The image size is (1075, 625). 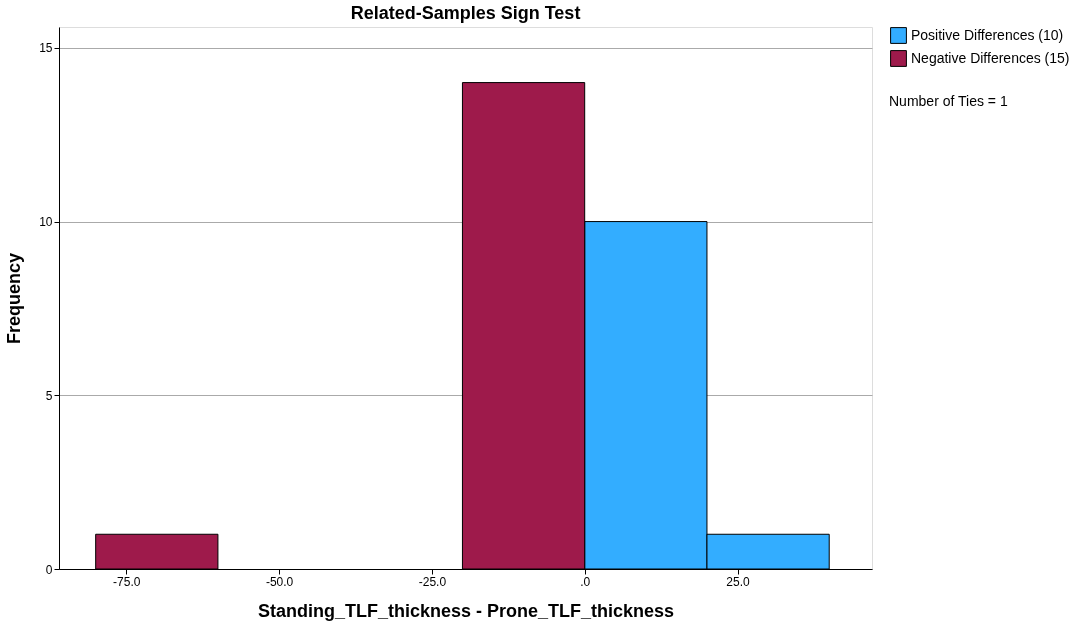 What do you see at coordinates (49, 395) in the screenshot?
I see `y-tick-label: 5` at bounding box center [49, 395].